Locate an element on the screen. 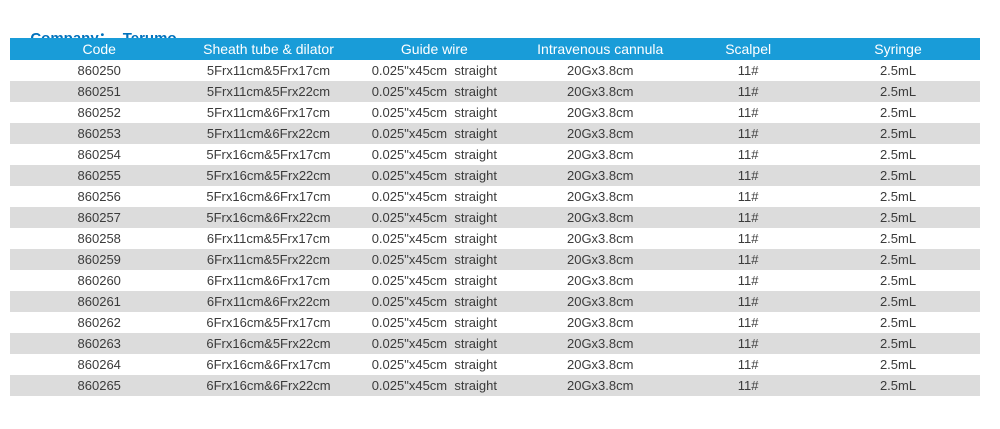 The image size is (1000, 429). cell-code: 860259 is located at coordinates (99, 259).